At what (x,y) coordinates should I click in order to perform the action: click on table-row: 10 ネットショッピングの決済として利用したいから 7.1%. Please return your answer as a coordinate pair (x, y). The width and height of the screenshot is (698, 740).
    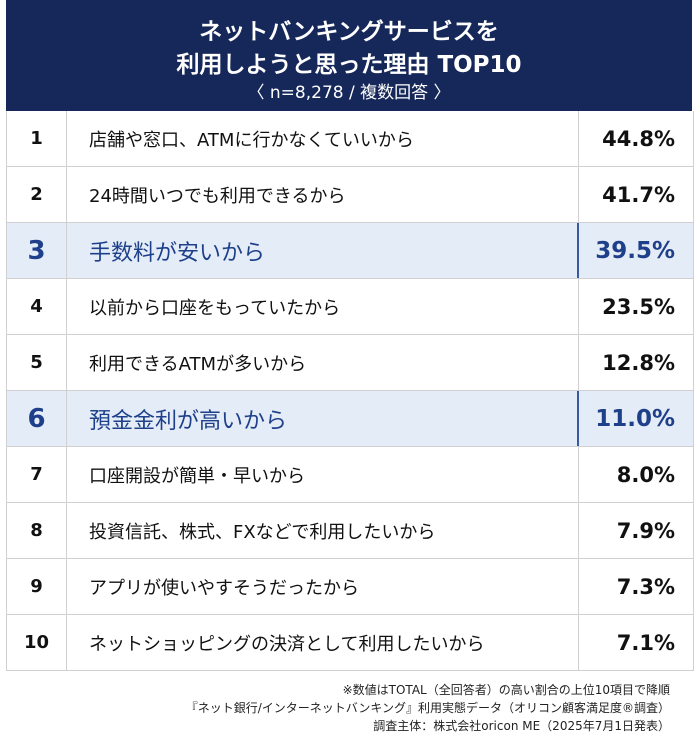
    Looking at the image, I should click on (350, 643).